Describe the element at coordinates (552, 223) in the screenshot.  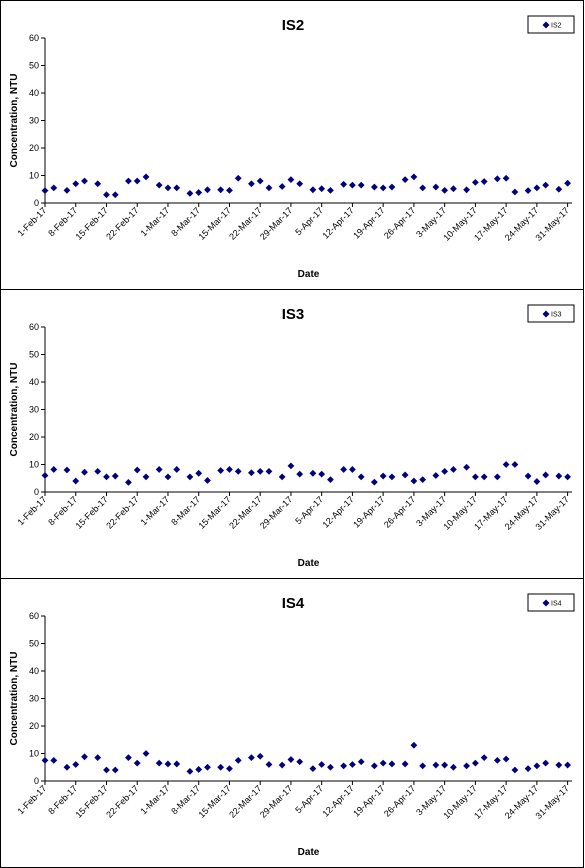
I see `x-tick-label: 31-May-17` at that location.